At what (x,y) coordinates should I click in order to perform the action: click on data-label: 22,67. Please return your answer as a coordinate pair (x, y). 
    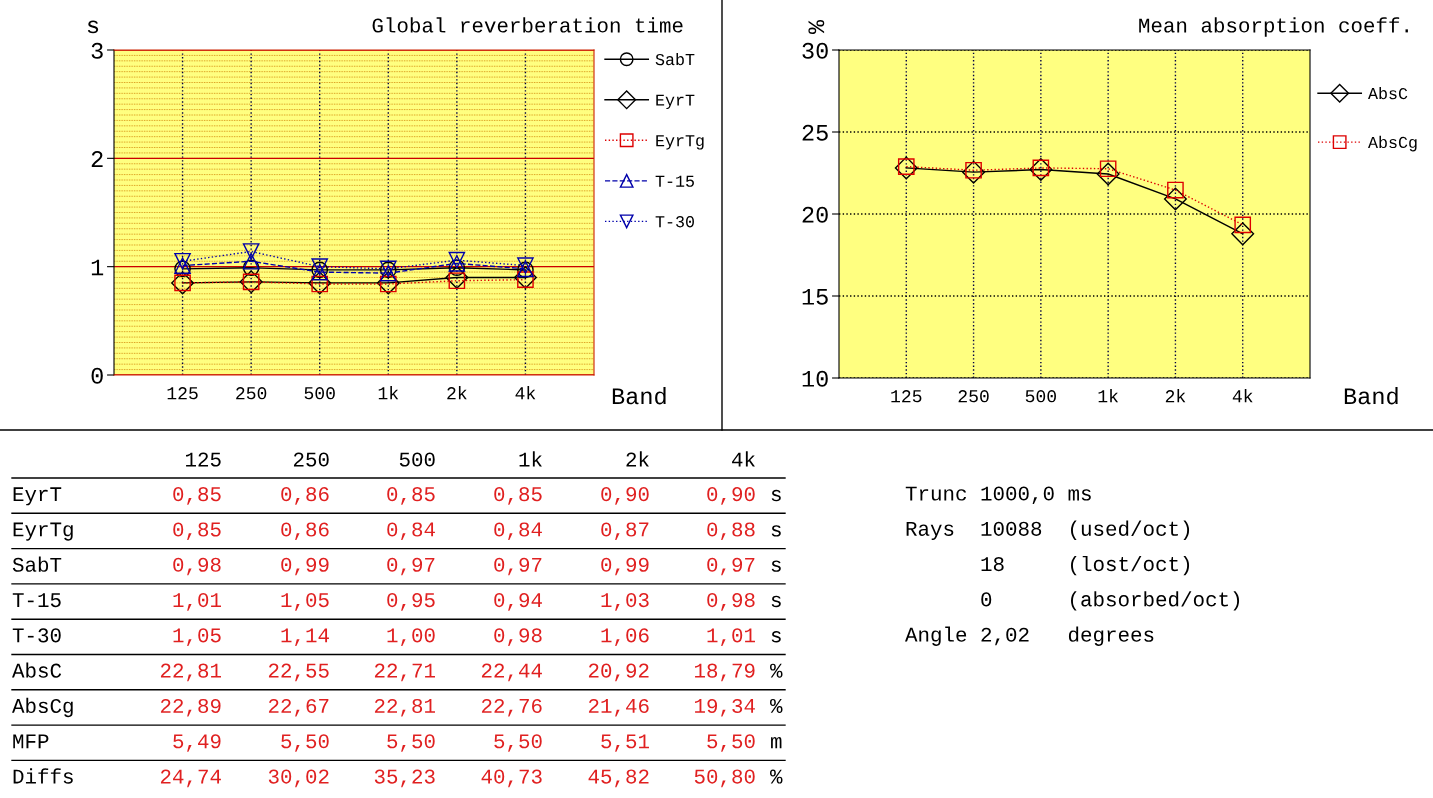
    Looking at the image, I should click on (298, 707).